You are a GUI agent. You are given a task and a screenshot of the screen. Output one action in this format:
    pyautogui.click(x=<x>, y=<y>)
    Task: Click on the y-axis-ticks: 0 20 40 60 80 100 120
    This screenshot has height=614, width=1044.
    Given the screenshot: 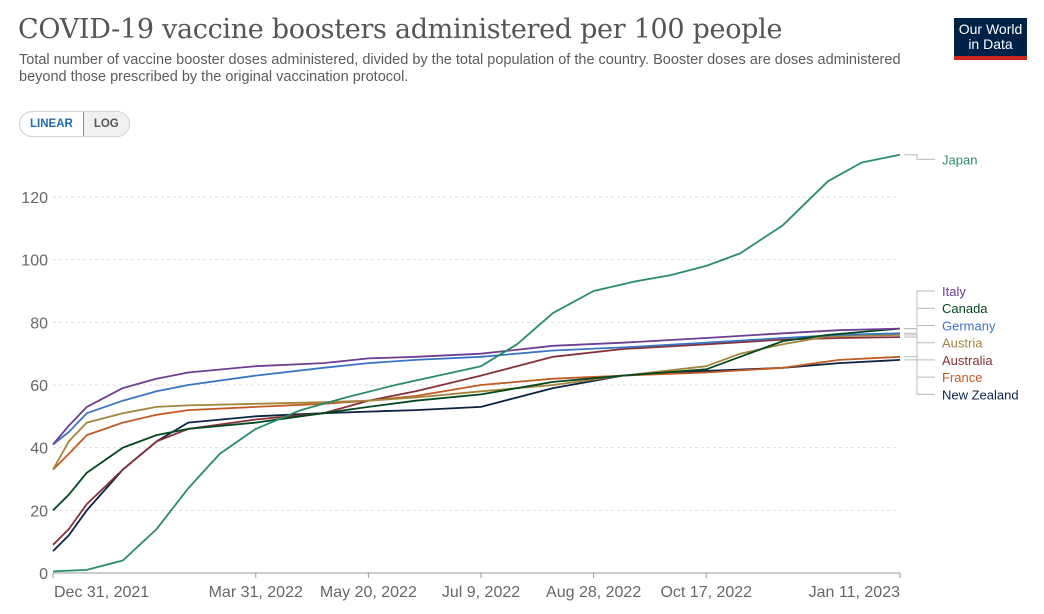 What is the action you would take?
    pyautogui.click(x=34, y=386)
    